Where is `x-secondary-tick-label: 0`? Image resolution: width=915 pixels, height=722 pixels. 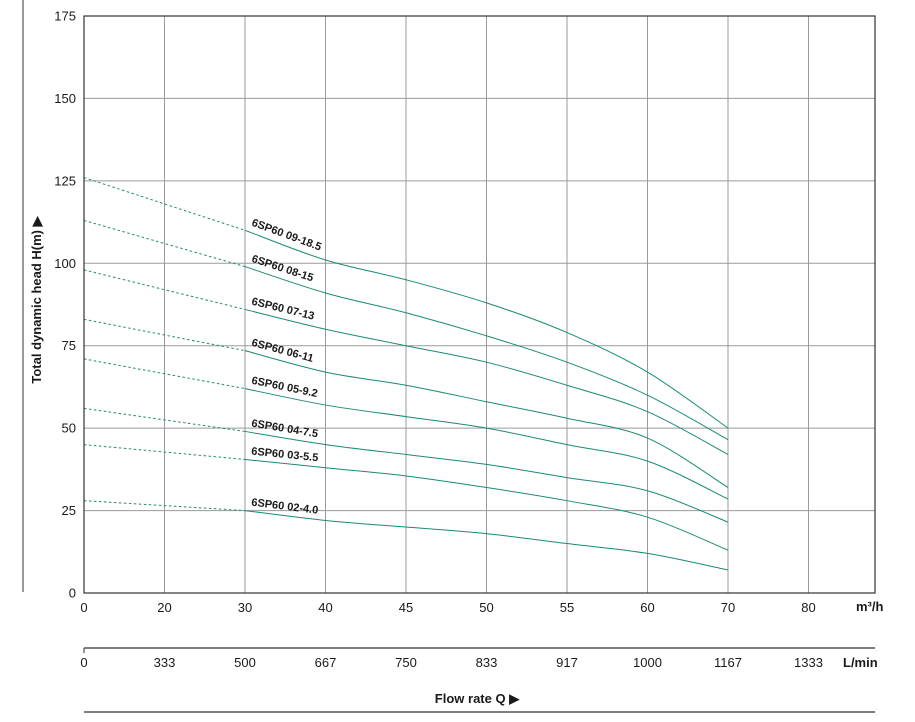 x-secondary-tick-label: 0 is located at coordinates (83, 662).